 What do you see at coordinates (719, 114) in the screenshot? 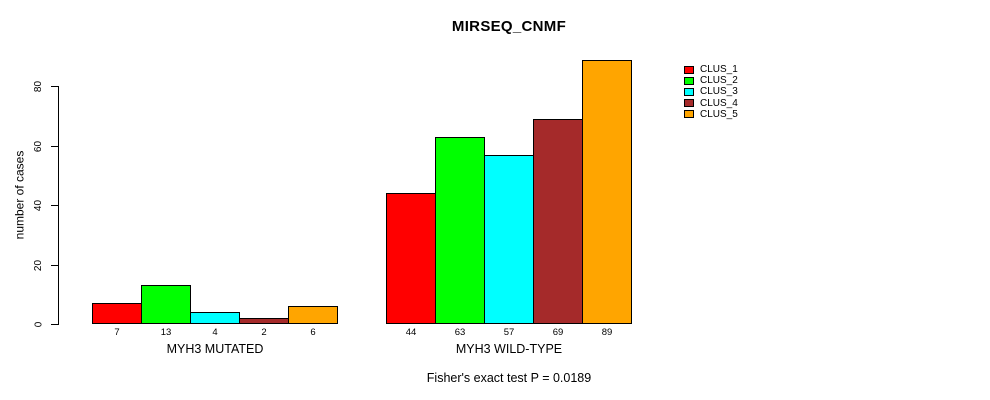
I see `legend-label: CLUS_5` at bounding box center [719, 114].